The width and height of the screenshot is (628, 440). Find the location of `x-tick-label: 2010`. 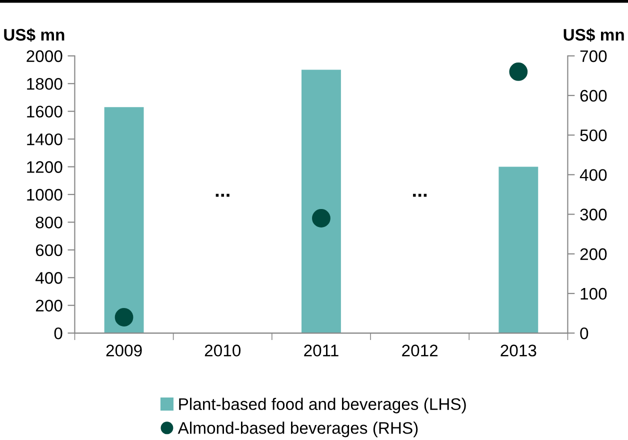

x-tick-label: 2010 is located at coordinates (222, 350).